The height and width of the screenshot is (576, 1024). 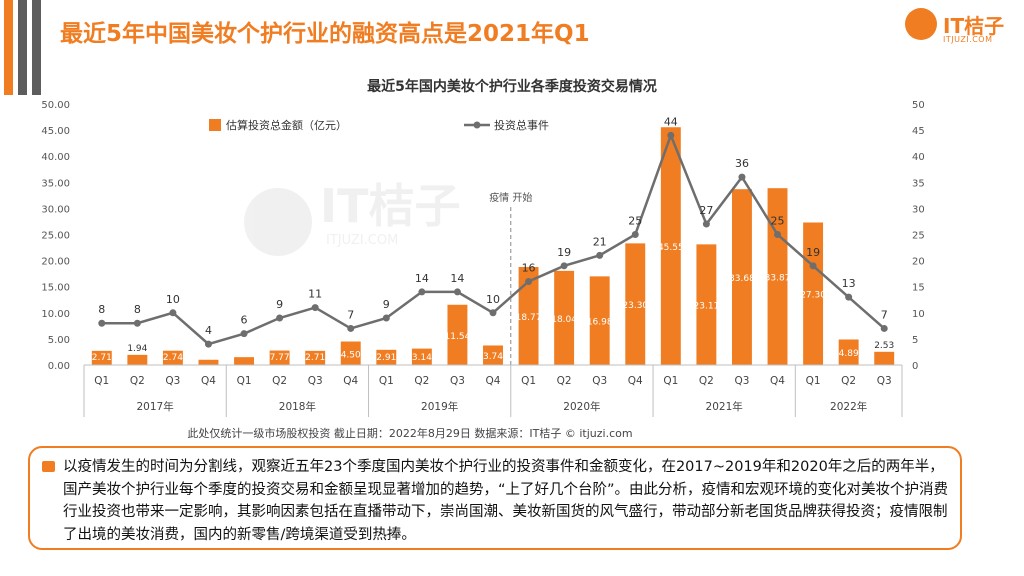 I want to click on legend-bar-swatch, so click(x=215, y=125).